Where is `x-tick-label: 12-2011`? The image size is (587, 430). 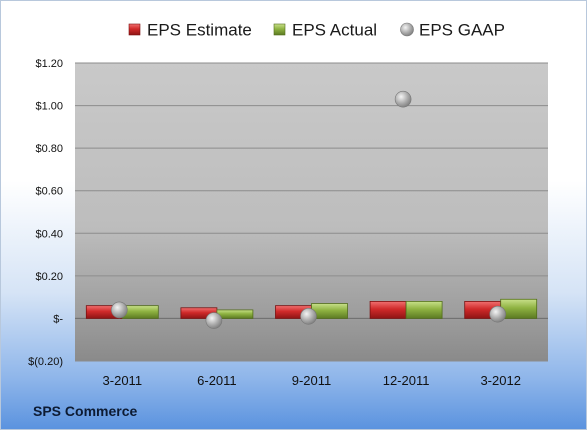 x-tick-label: 12-2011 is located at coordinates (406, 380).